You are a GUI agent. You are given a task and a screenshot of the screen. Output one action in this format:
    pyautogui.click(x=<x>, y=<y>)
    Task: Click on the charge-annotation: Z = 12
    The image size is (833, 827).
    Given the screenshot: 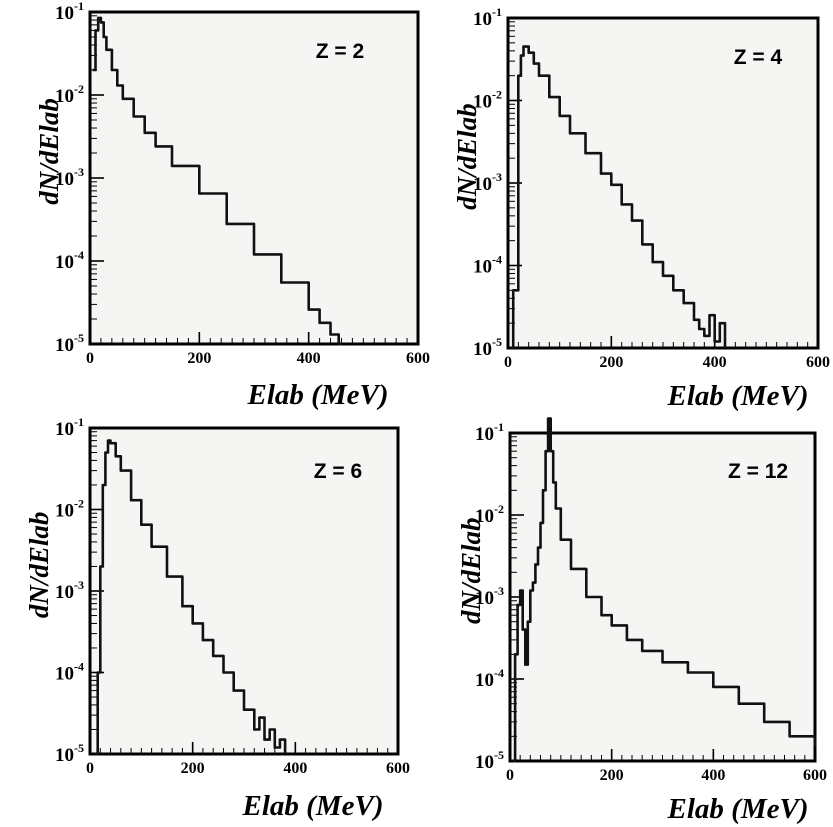 What is the action you would take?
    pyautogui.click(x=758, y=471)
    